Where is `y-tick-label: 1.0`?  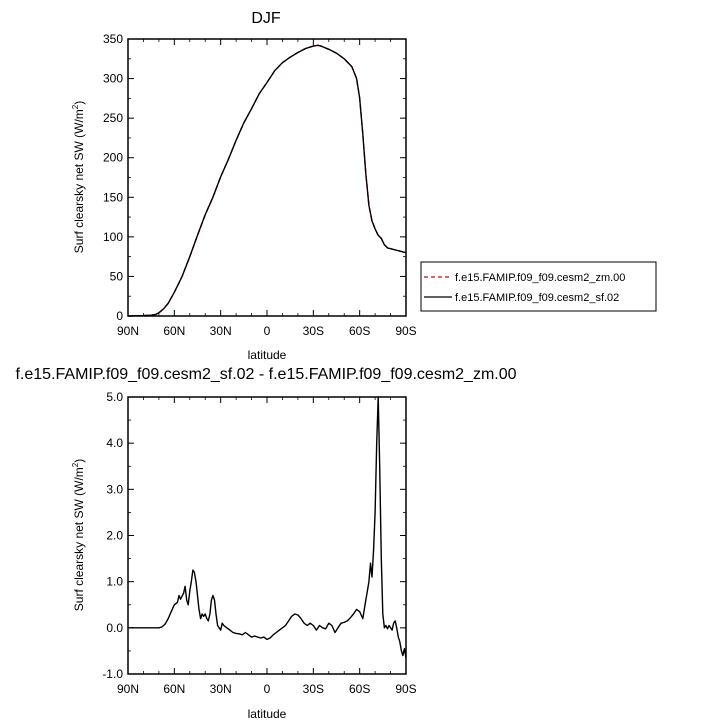
y-tick-label: 1.0 is located at coordinates (114, 582).